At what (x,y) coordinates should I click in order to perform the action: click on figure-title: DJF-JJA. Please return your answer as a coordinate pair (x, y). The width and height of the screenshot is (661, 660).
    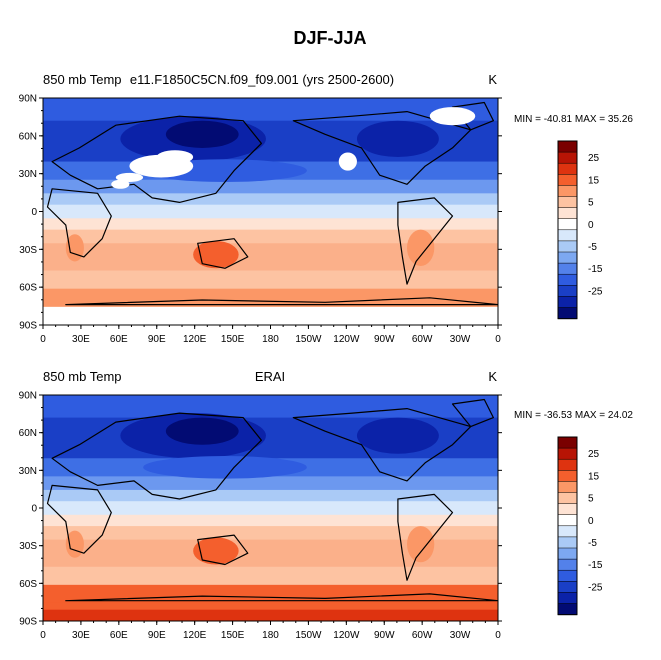
    Looking at the image, I should click on (329, 38).